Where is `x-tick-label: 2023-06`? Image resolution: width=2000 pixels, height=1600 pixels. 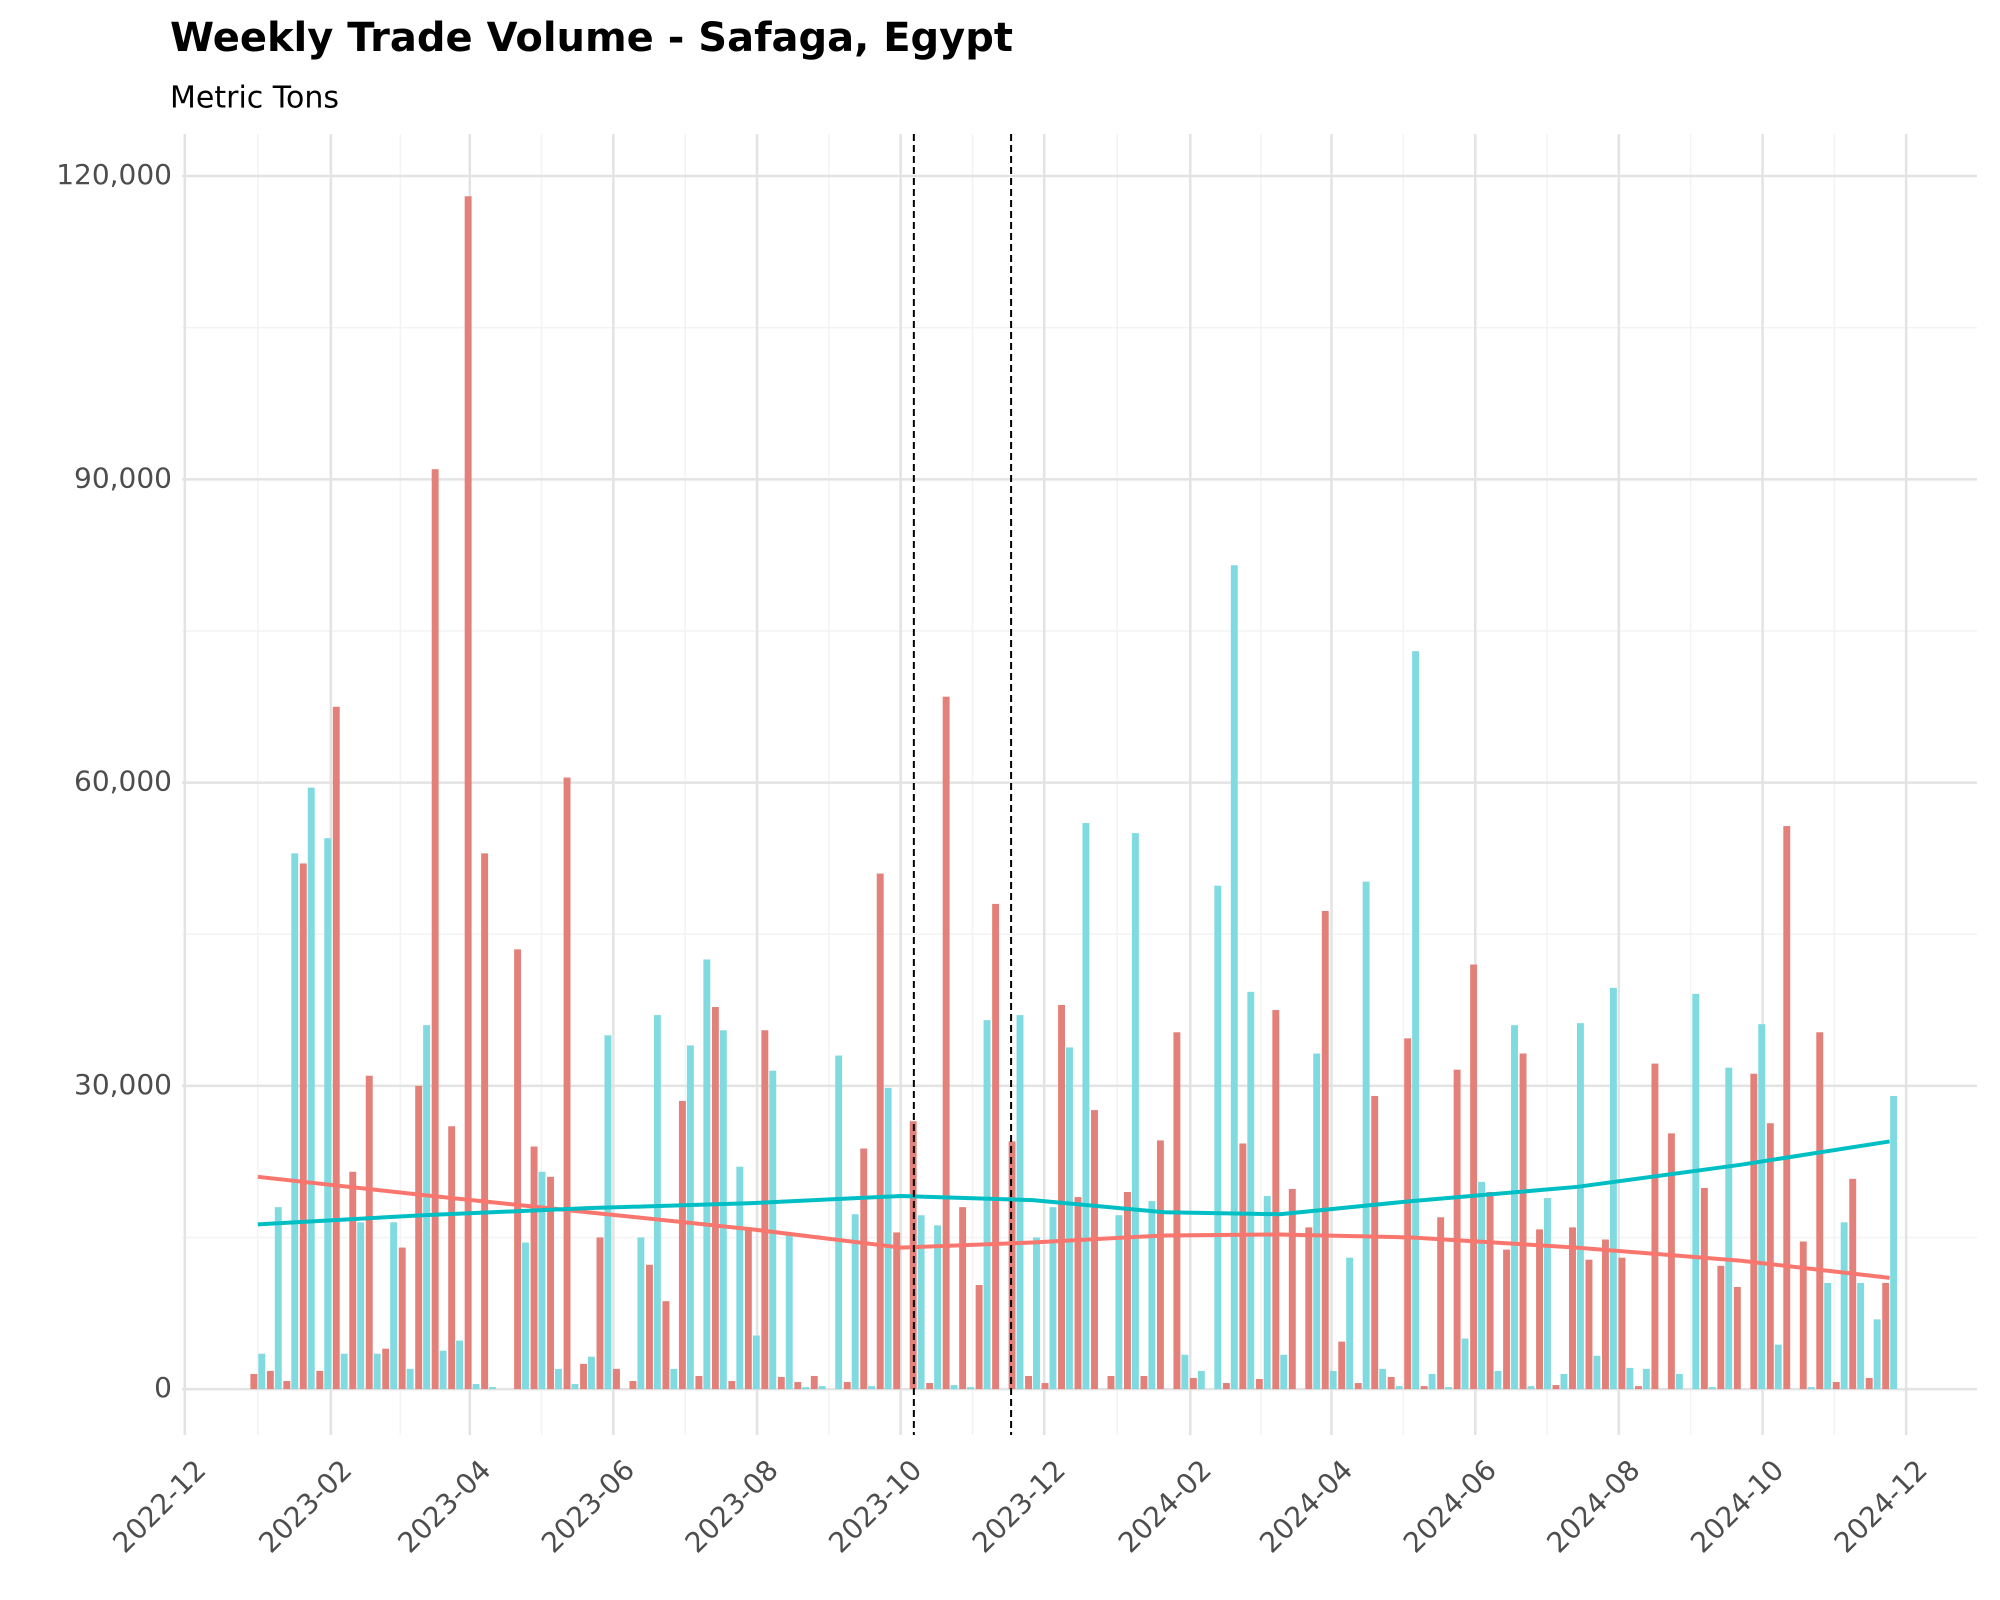 x-tick-label: 2023-06 is located at coordinates (588, 1506).